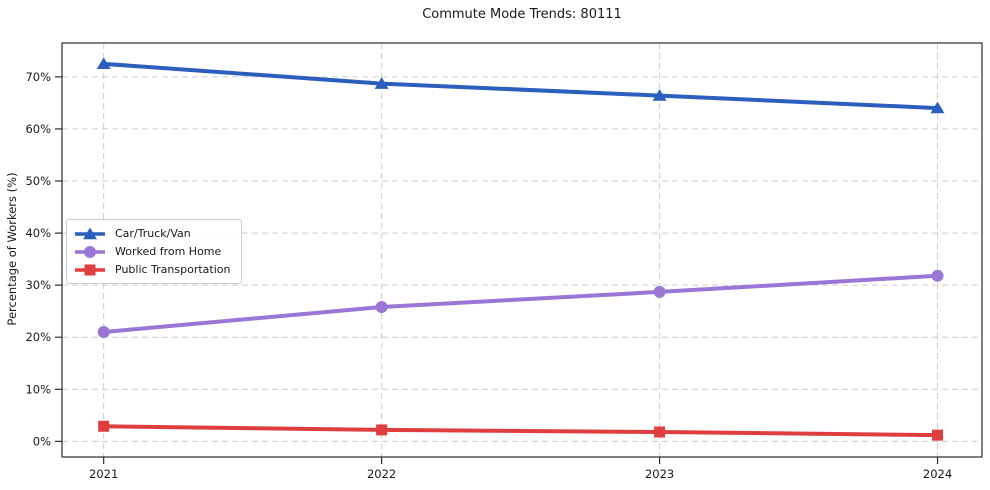  Describe the element at coordinates (38, 389) in the screenshot. I see `y-tick-label: 10%` at that location.